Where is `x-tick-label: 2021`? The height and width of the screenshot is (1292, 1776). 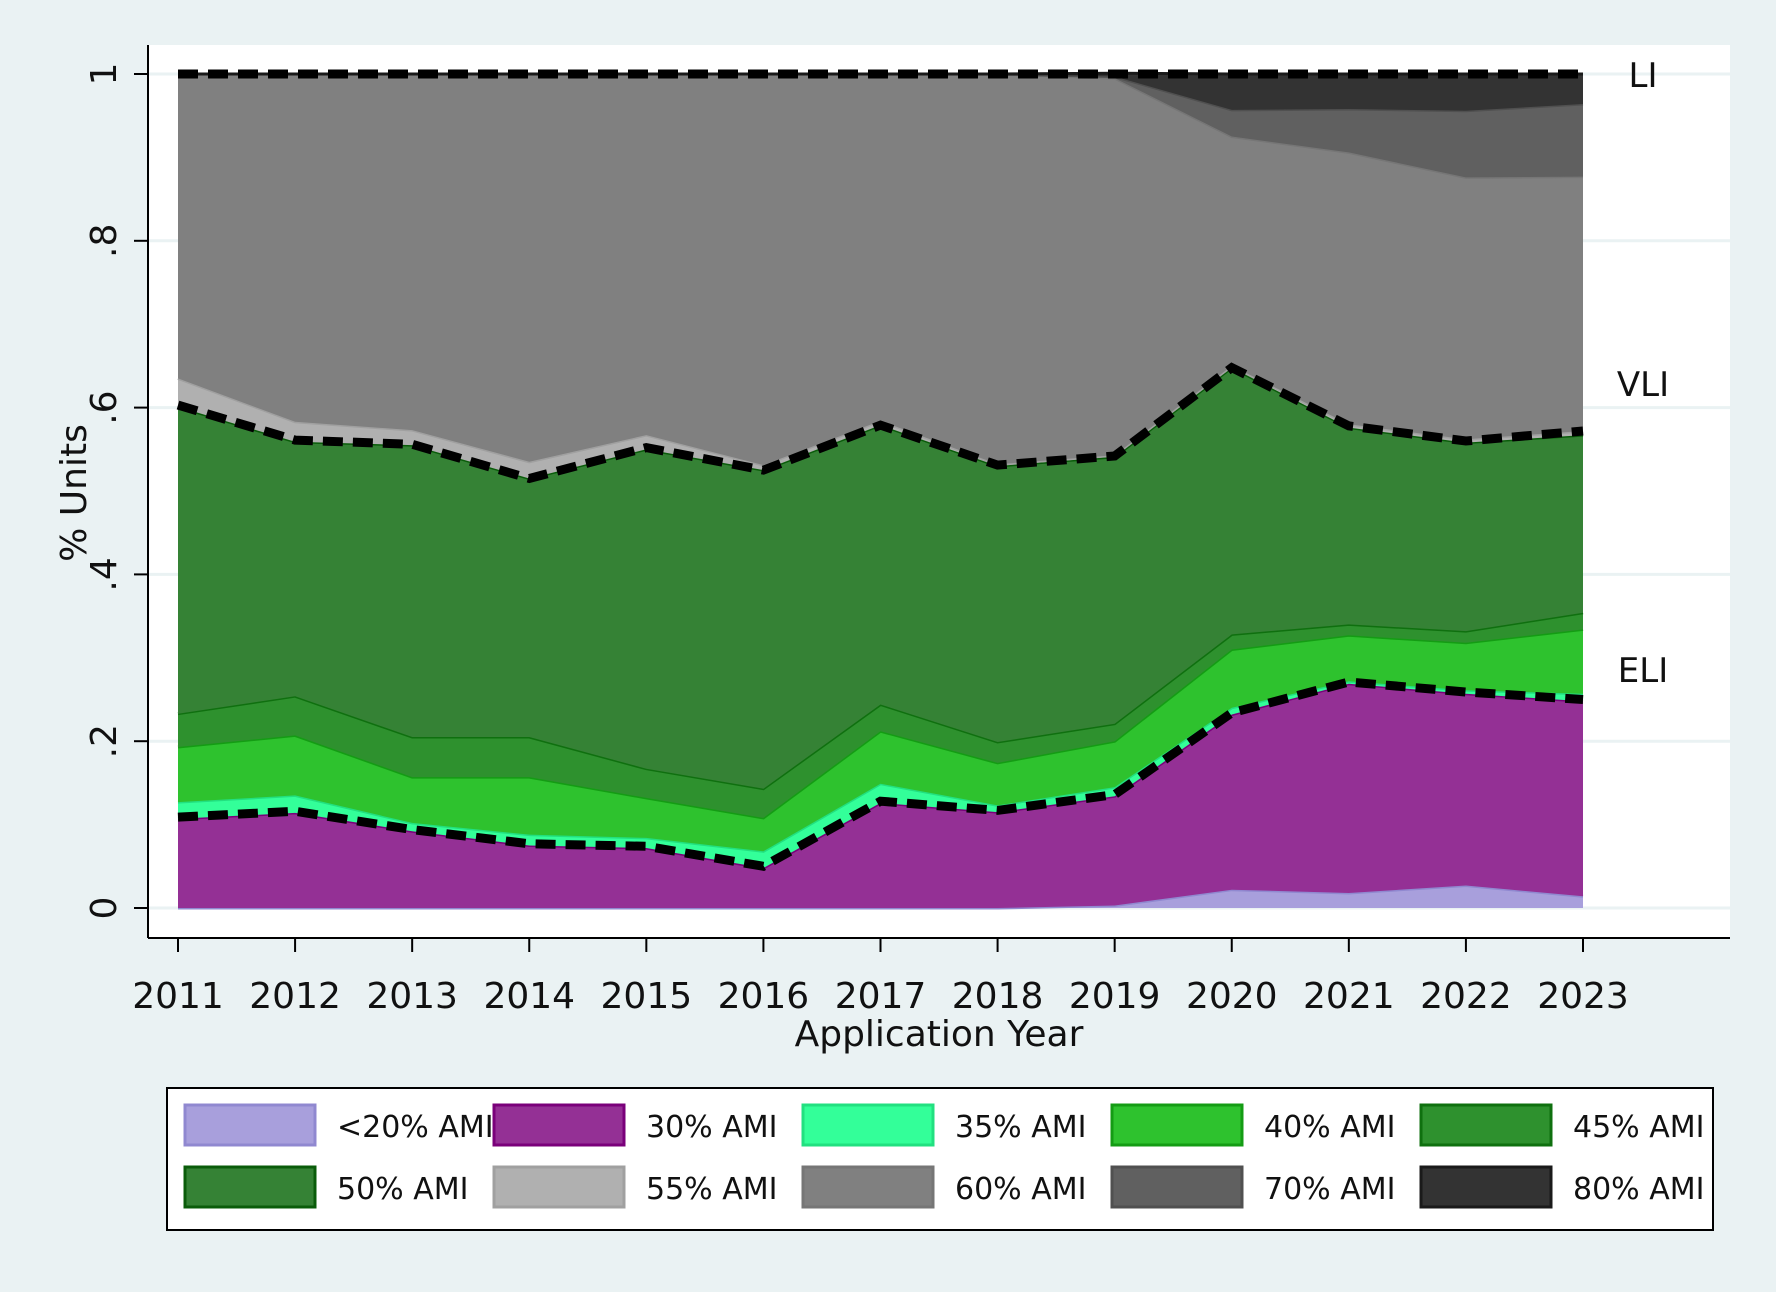
x-tick-label: 2021 is located at coordinates (1349, 996).